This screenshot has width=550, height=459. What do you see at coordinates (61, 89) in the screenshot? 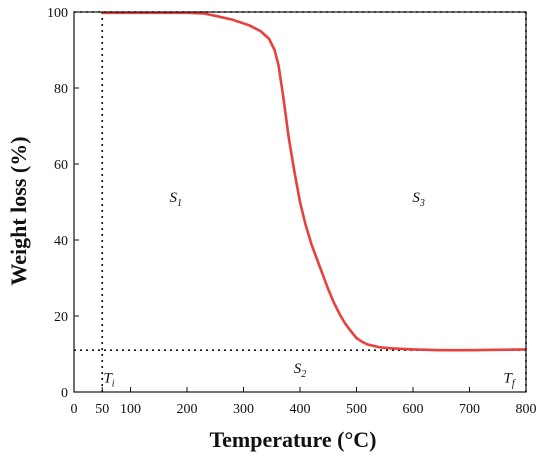
I see `y-tick-label: 80` at bounding box center [61, 89].